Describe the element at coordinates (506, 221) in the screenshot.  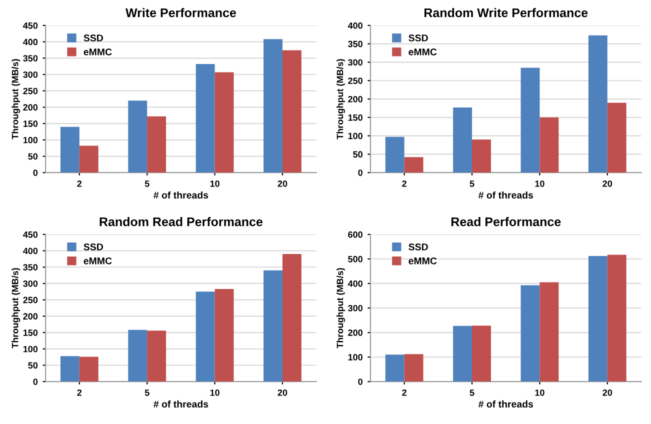
I see `chart-title: Read Performance` at that location.